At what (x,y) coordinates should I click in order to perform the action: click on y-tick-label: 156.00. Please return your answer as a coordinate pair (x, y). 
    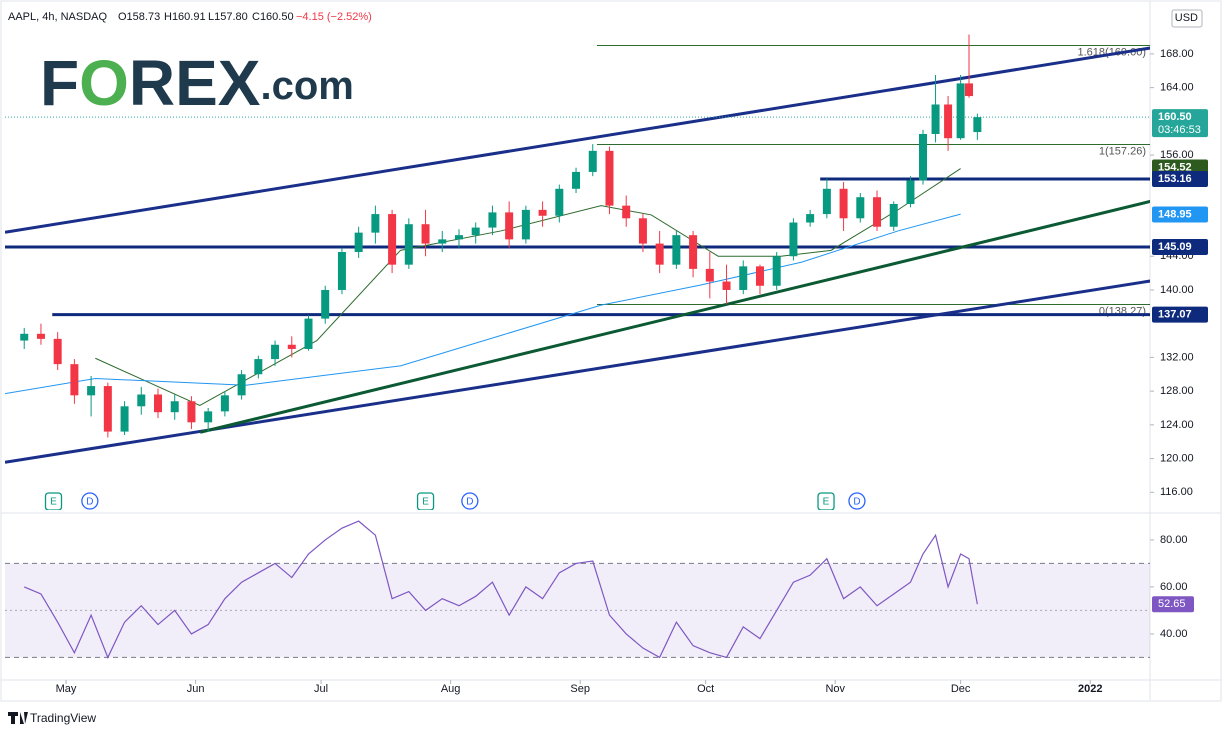
    Looking at the image, I should click on (1177, 155).